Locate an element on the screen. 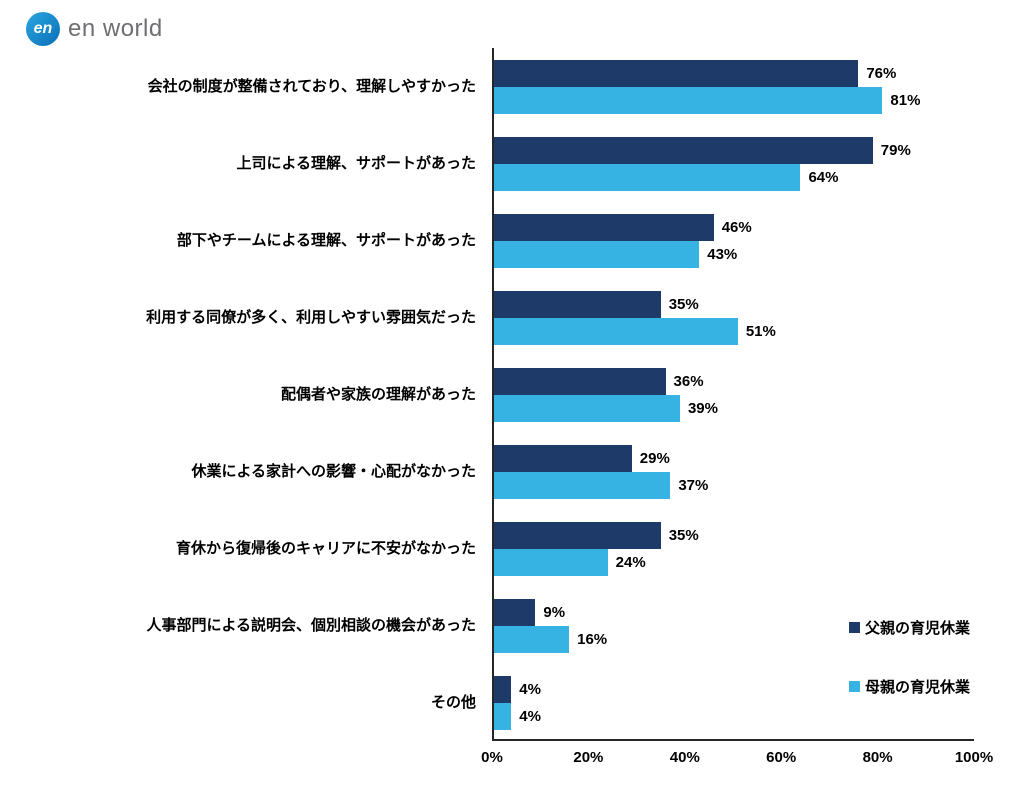  category-label: 配偶者や家族の理解があった is located at coordinates (378, 394).